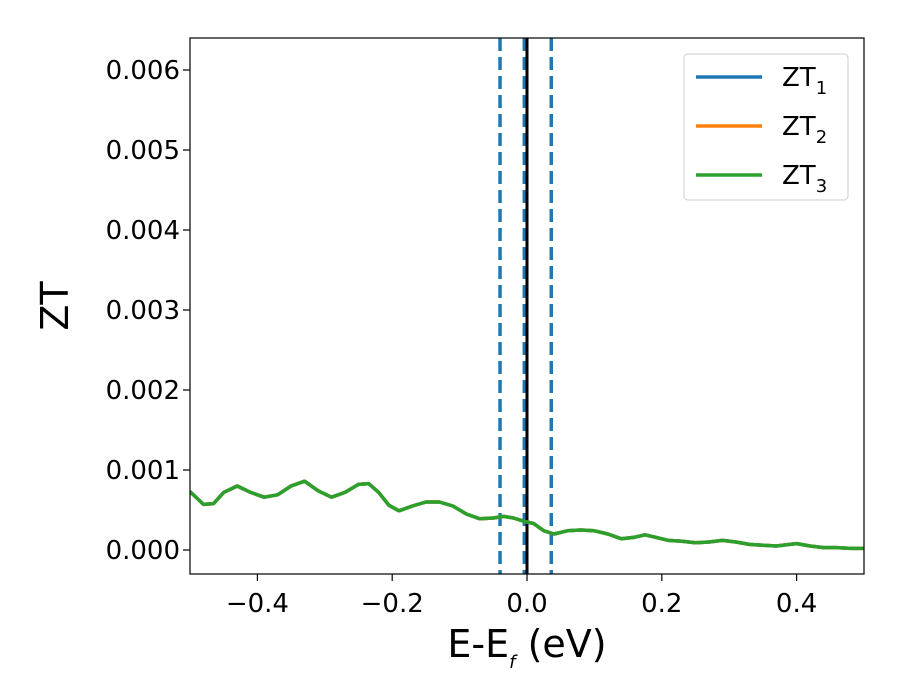 This screenshot has width=900, height=700. What do you see at coordinates (804, 130) in the screenshot?
I see `legend-label-2: ZT2` at bounding box center [804, 130].